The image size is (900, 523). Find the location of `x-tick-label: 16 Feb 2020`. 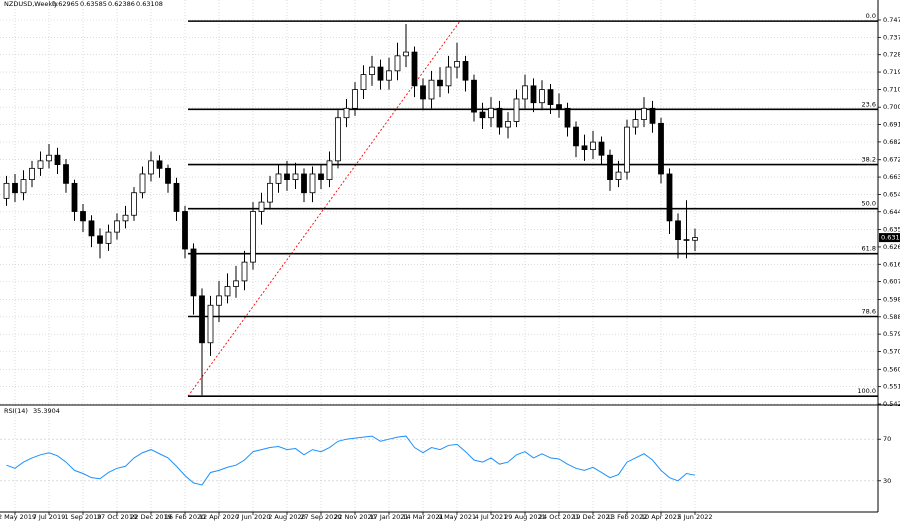

x-tick-label: 16 Feb 2020 is located at coordinates (185, 517).